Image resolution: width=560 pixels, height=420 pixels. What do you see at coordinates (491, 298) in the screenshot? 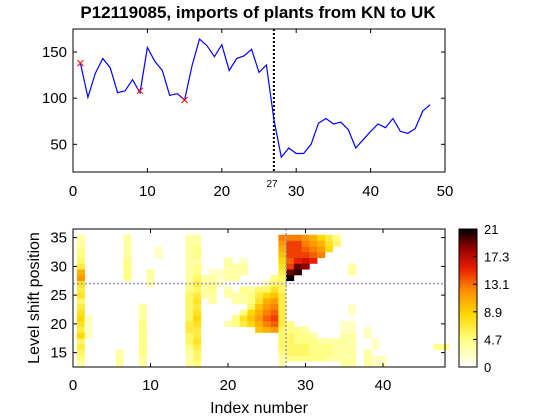
I see `colorbar-ticks: 2117.313.18.94.70` at bounding box center [491, 298].